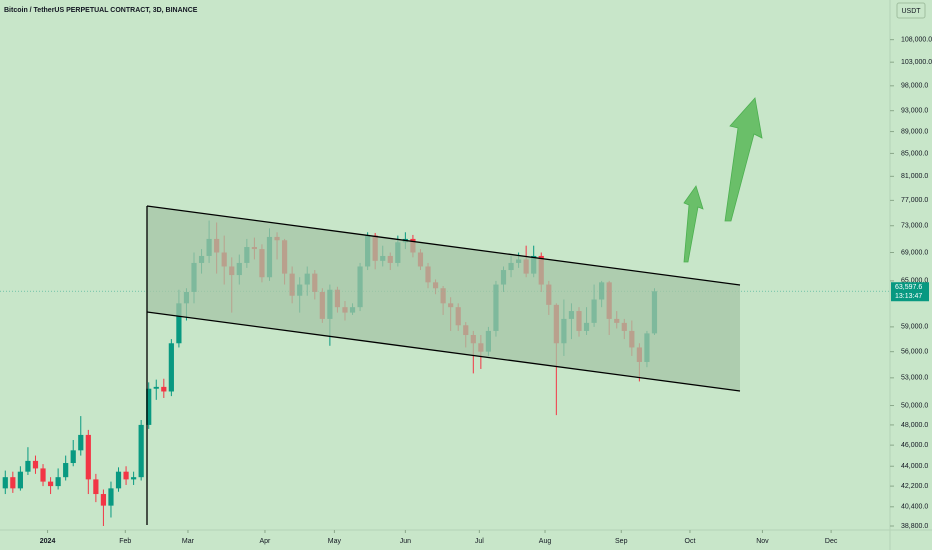 This screenshot has height=550, width=932. What do you see at coordinates (908, 296) in the screenshot?
I see `countdown-label: 13:13:47` at bounding box center [908, 296].